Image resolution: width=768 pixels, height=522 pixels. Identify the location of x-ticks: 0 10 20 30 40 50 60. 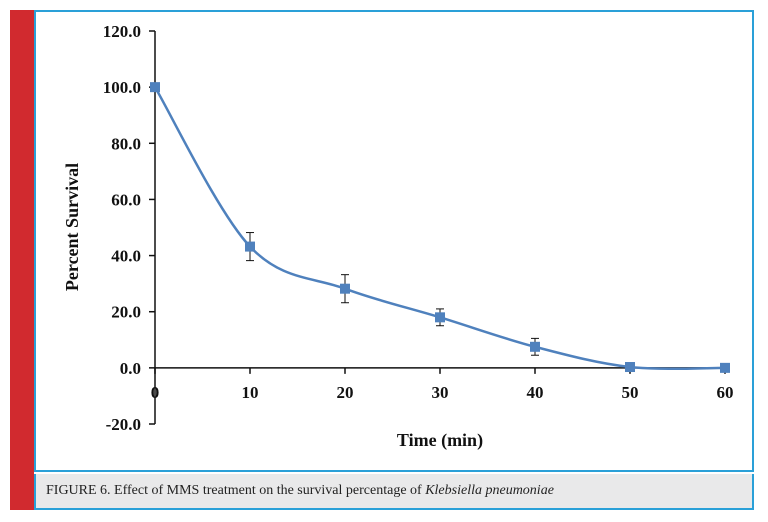
(442, 384).